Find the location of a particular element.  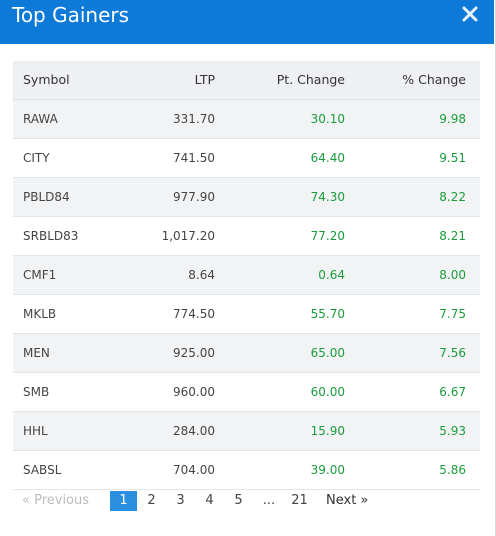

next-page-button: Next » is located at coordinates (347, 500).